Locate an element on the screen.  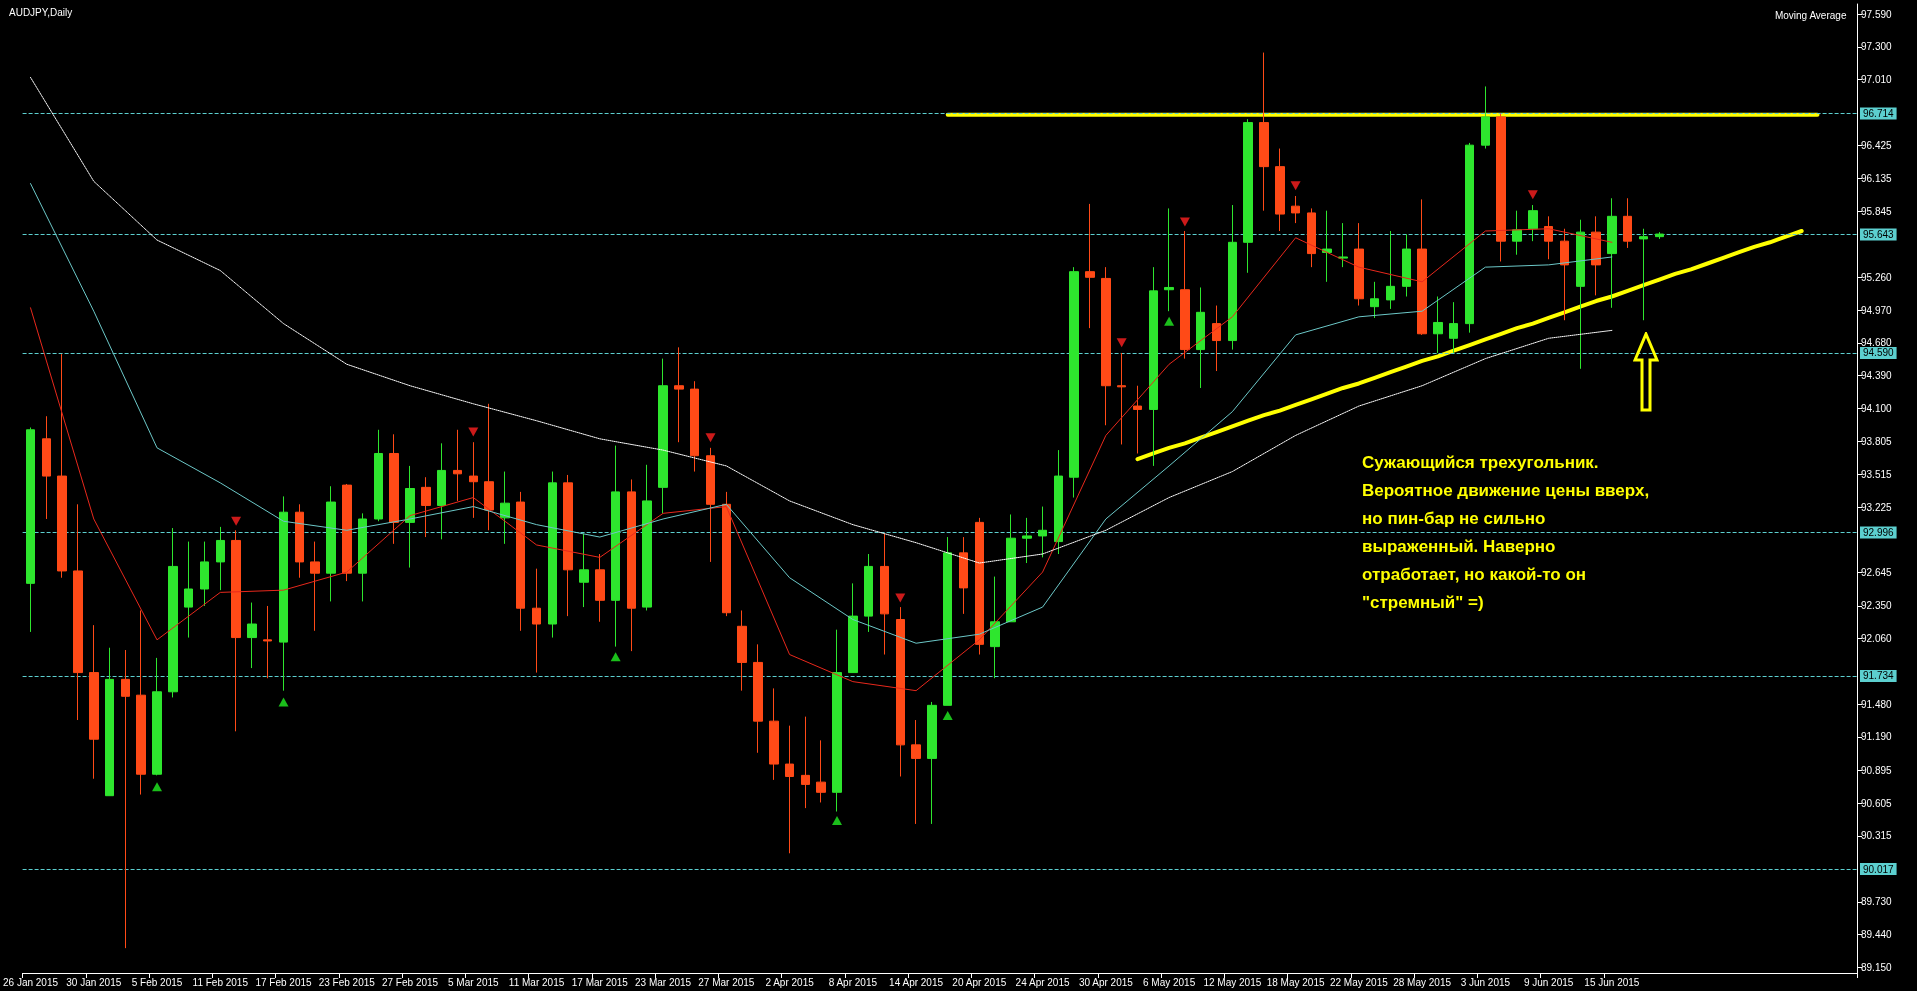
y-tick-label: 90.315 is located at coordinates (1877, 836).